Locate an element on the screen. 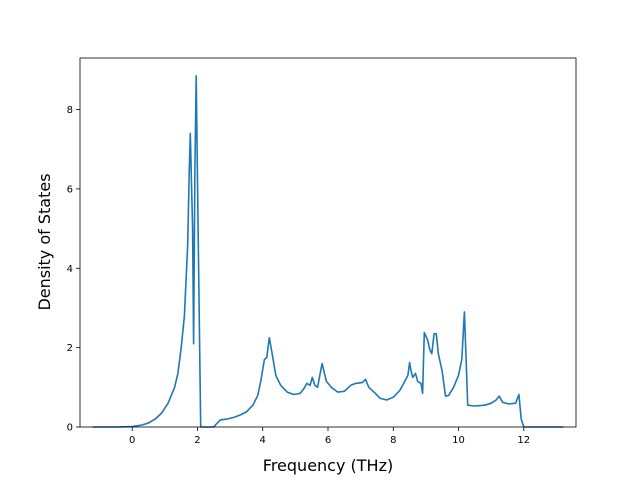  x-axis-label: Frequency (THz) is located at coordinates (328, 465).